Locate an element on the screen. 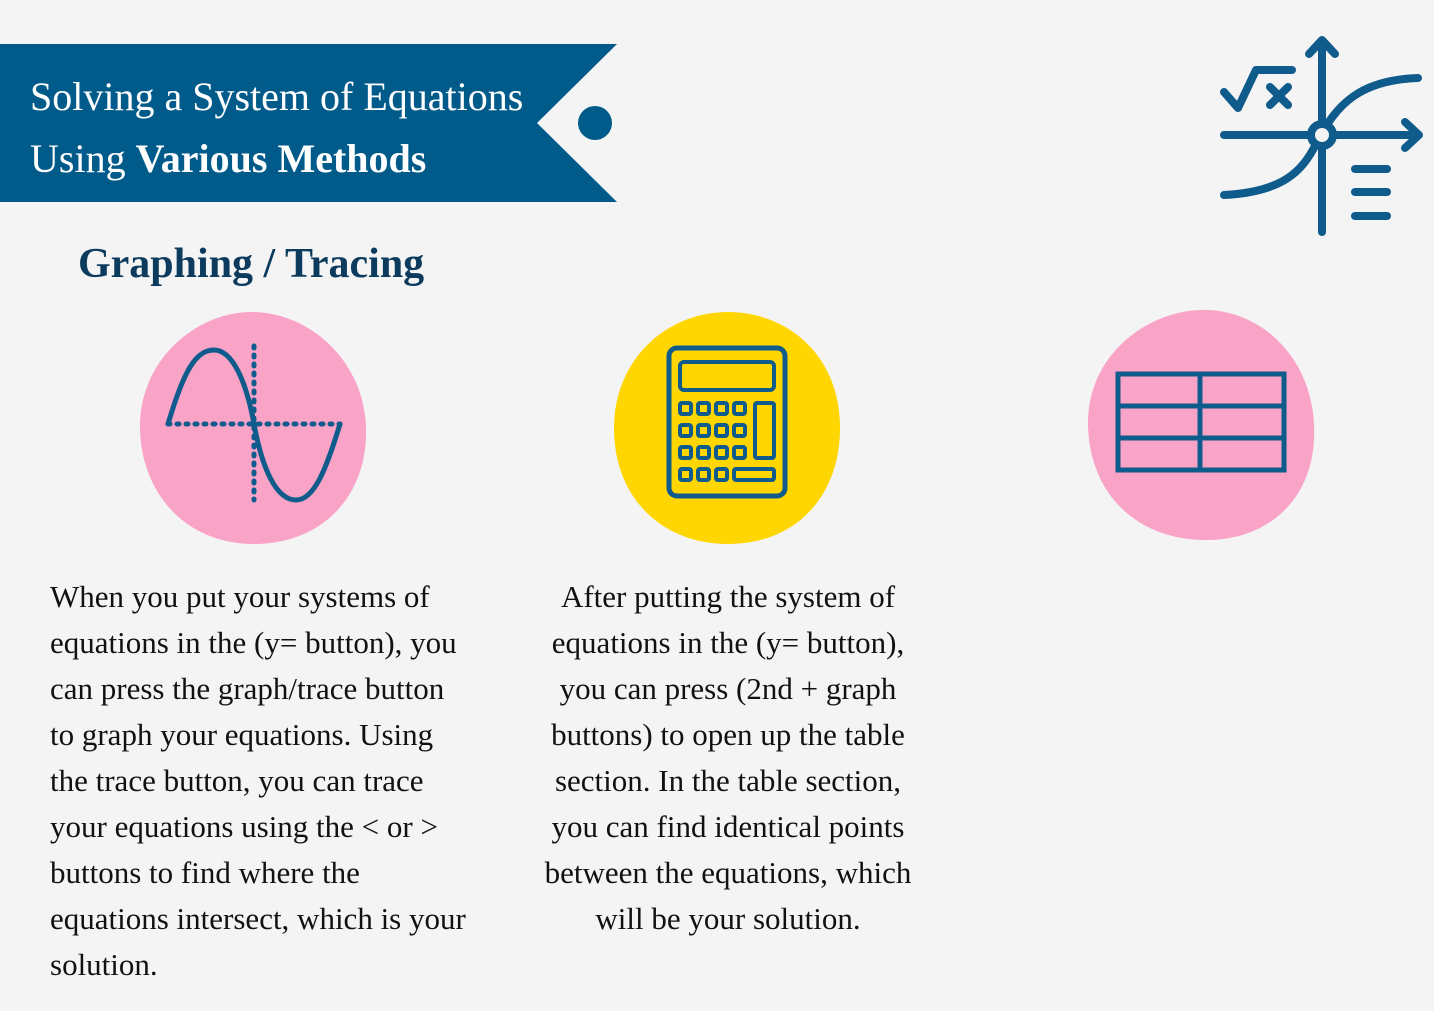  banner-dot is located at coordinates (595, 123).